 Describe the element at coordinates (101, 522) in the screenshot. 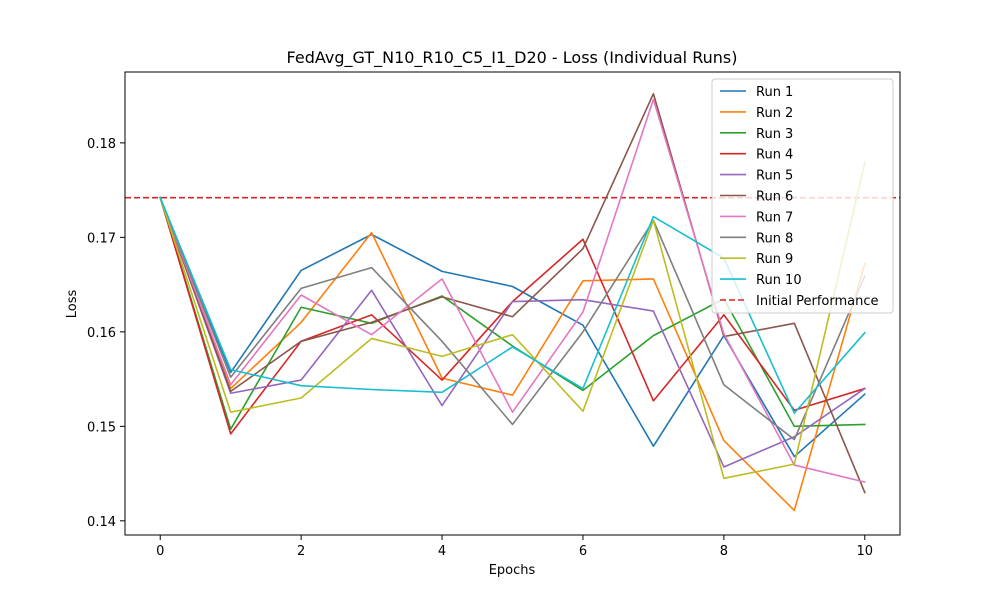

I see `y-tick-label: 0.14` at that location.